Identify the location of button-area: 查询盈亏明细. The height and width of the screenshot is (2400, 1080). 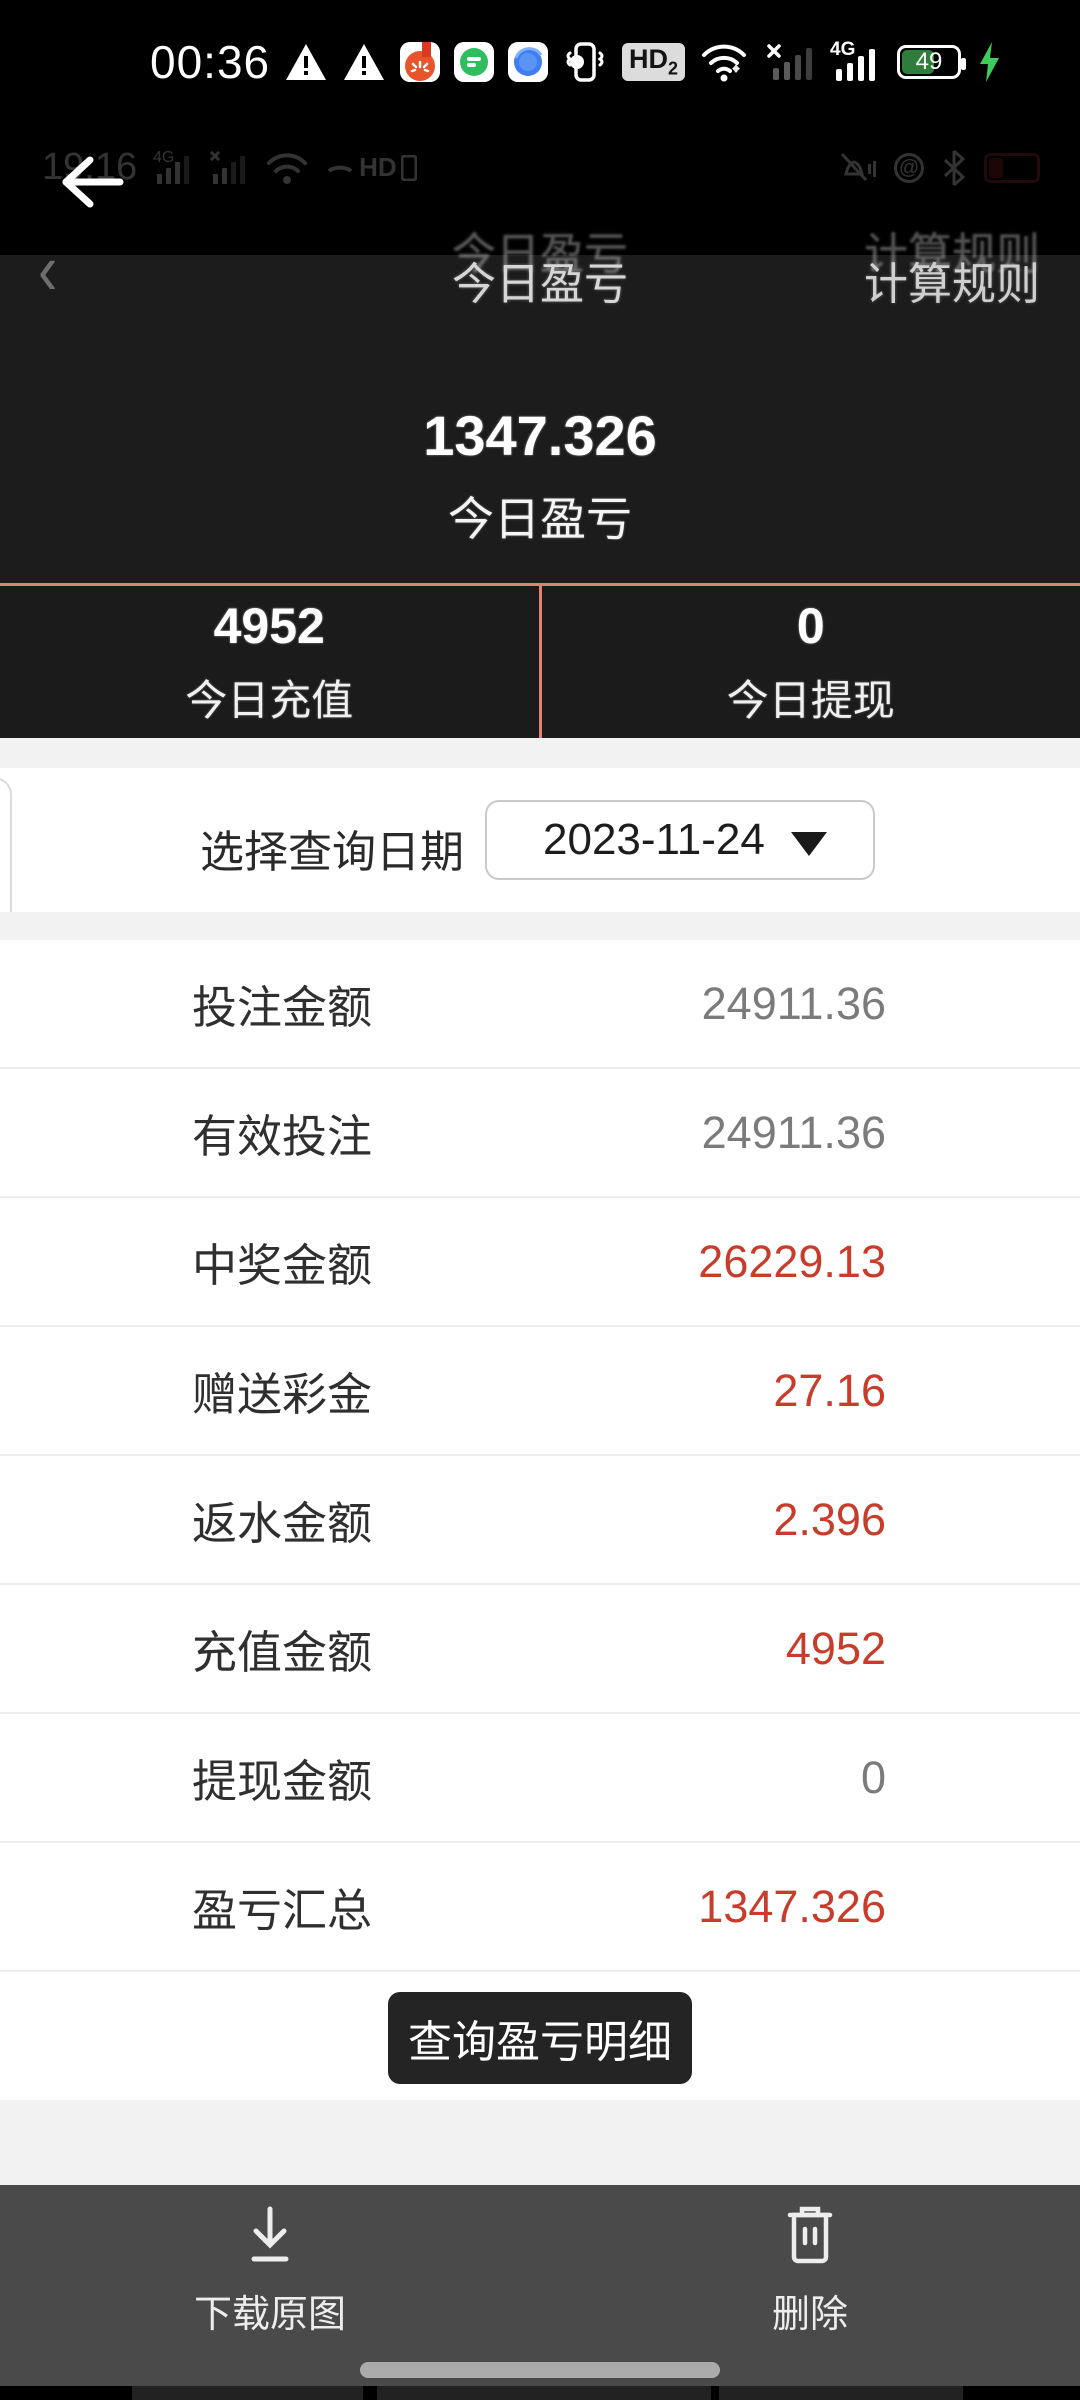
(540, 2036).